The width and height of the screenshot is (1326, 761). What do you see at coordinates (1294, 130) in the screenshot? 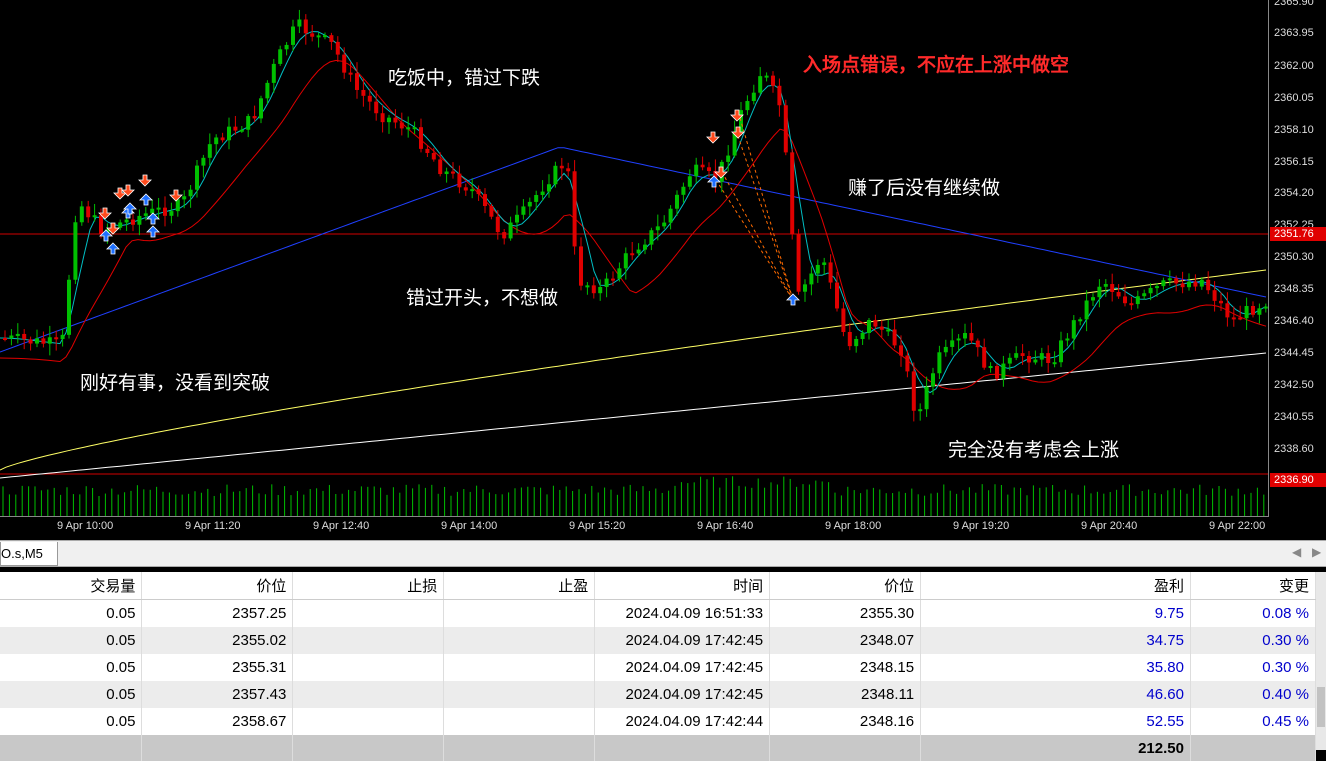
I see `price-tick: 2358.10` at bounding box center [1294, 130].